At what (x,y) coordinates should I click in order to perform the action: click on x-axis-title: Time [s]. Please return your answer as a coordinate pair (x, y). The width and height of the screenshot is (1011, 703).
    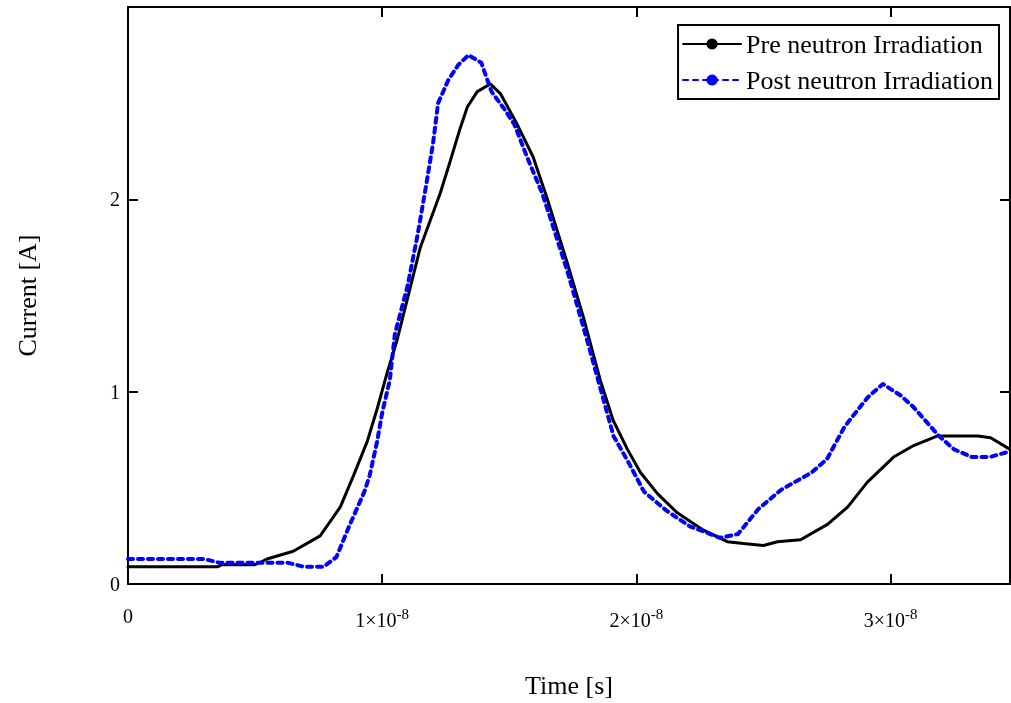
    Looking at the image, I should click on (569, 685).